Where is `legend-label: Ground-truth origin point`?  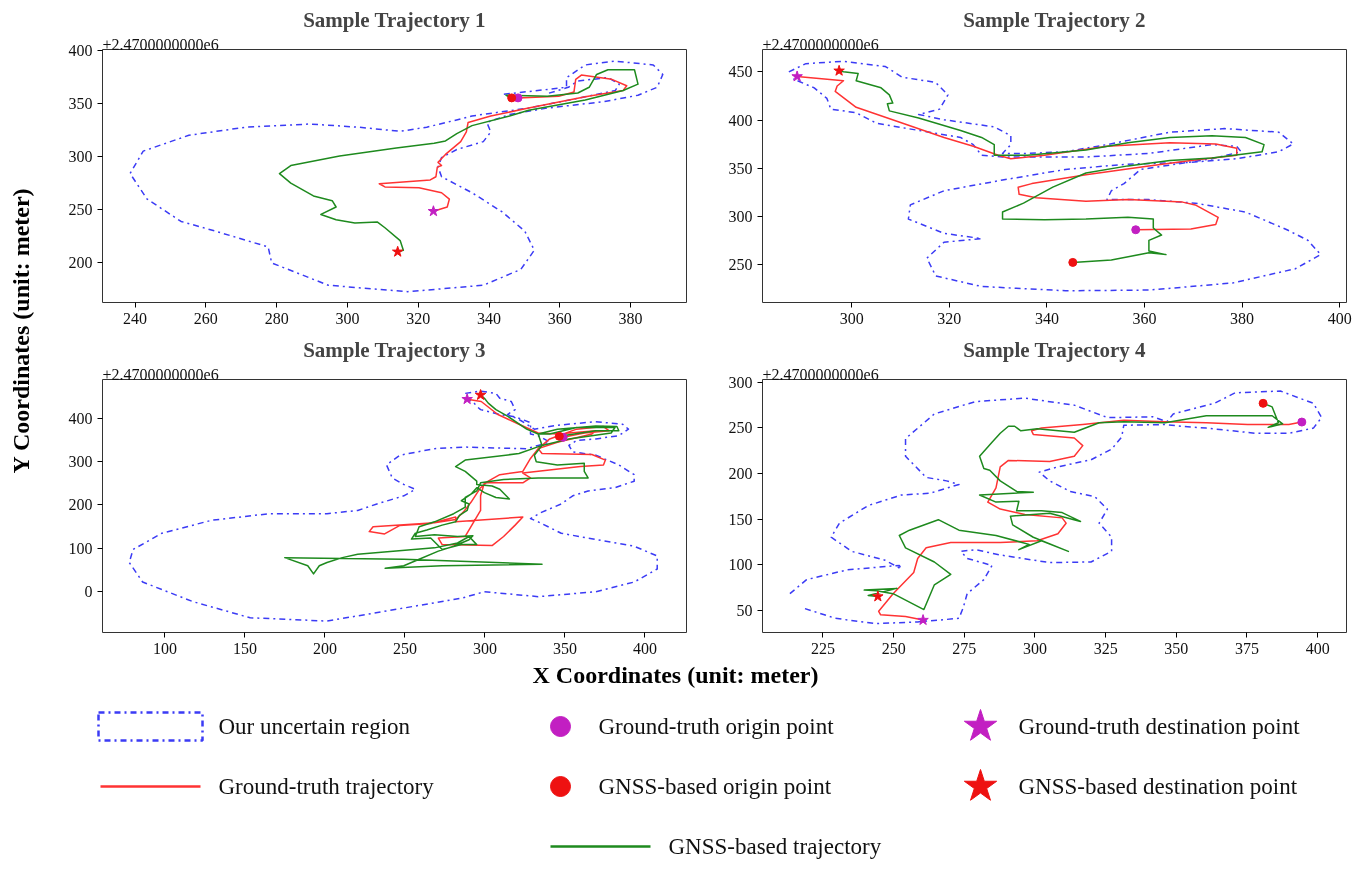 legend-label: Ground-truth origin point is located at coordinates (716, 726).